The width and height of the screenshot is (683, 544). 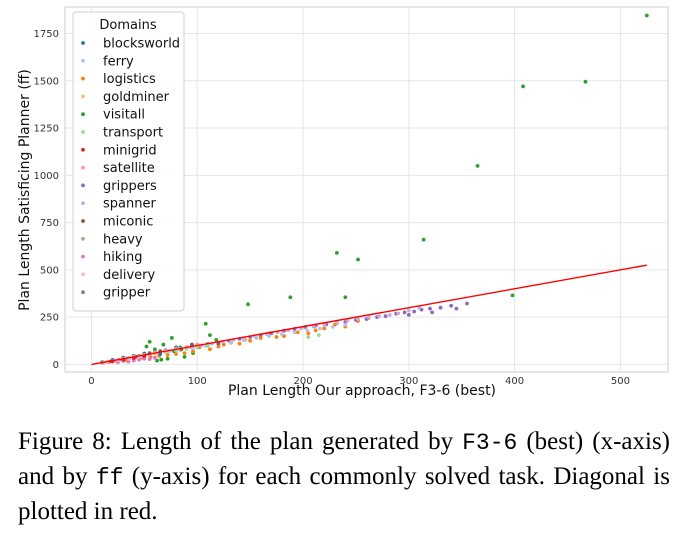 I want to click on legend-label-logistics: logistics, so click(x=129, y=79).